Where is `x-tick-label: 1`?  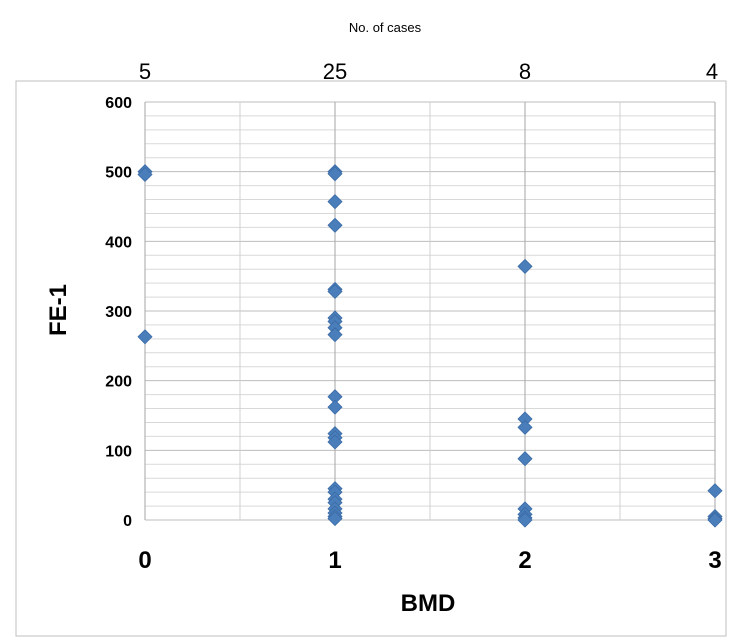 x-tick-label: 1 is located at coordinates (334, 560).